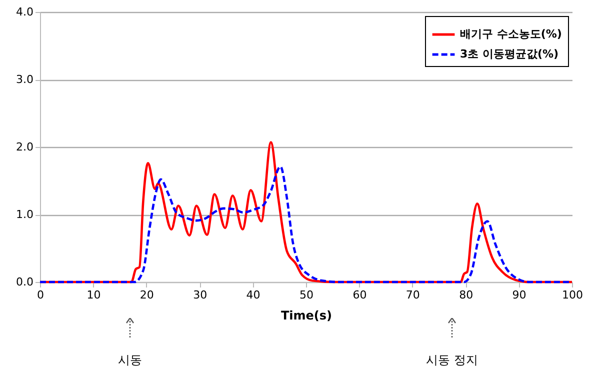 This screenshot has width=589, height=377. Describe the element at coordinates (572, 295) in the screenshot. I see `x-tick-label: 100` at that location.